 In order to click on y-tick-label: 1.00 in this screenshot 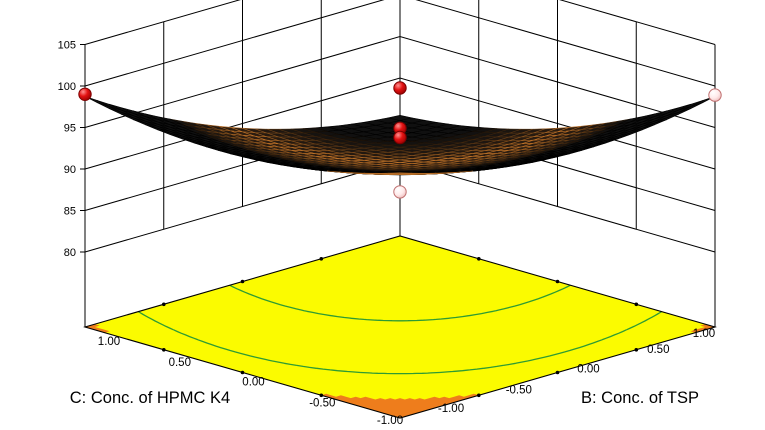, I will do `click(704, 334)`.